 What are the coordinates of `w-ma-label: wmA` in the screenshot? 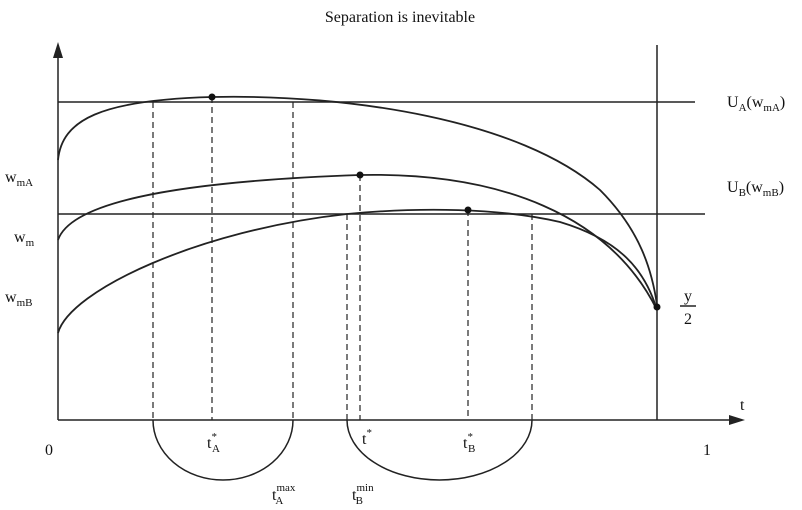 It's located at (19, 179).